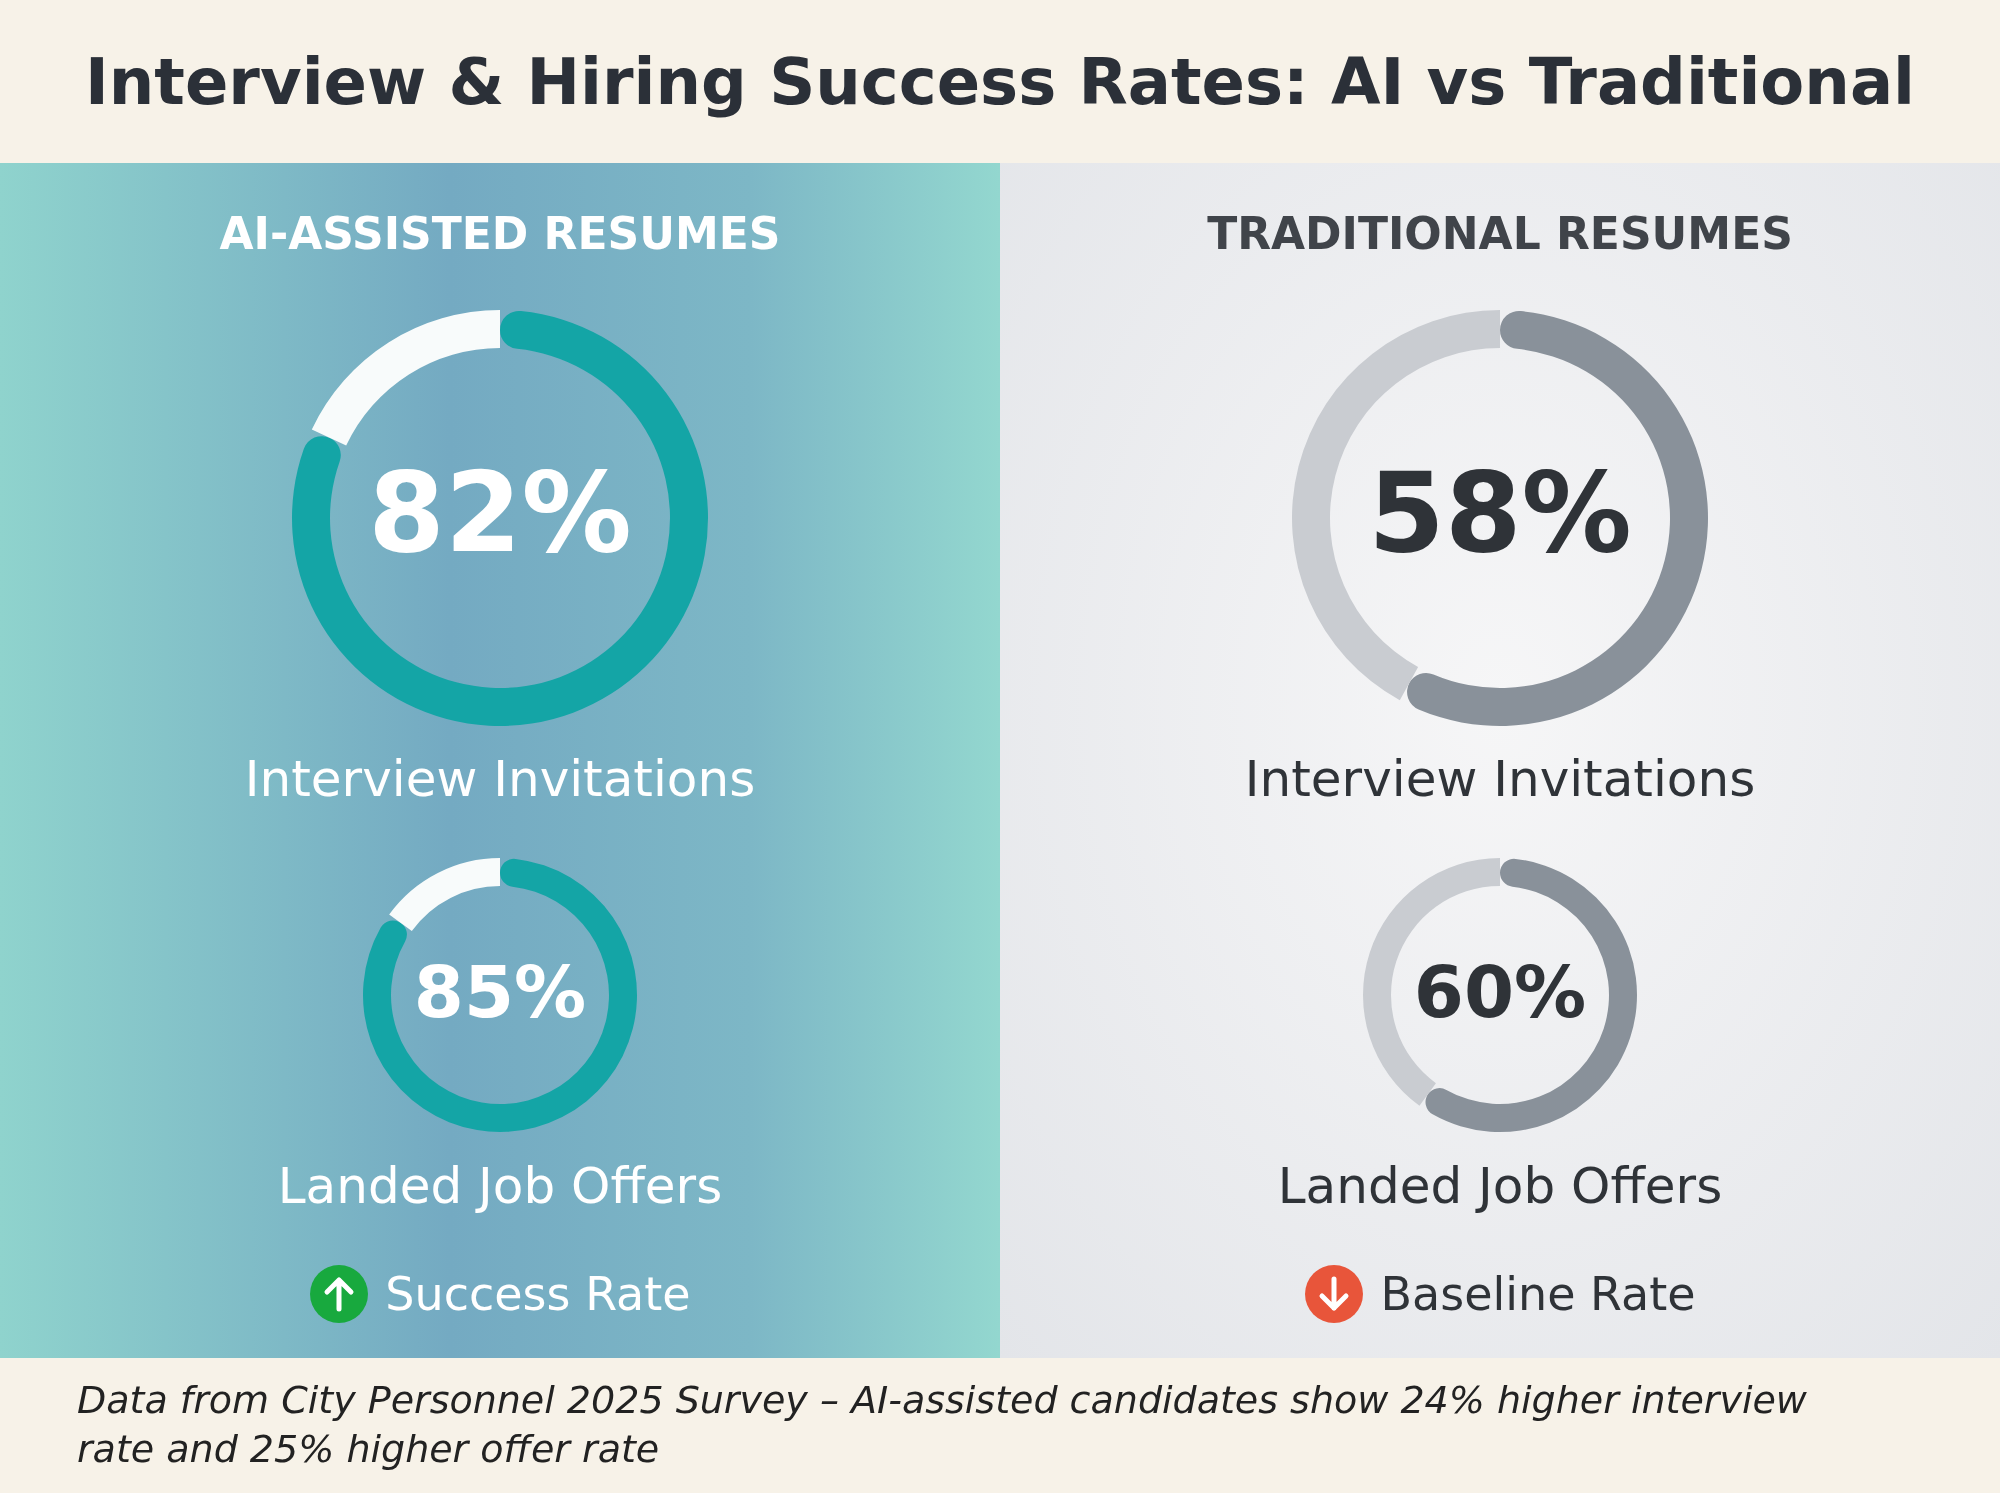  What do you see at coordinates (1000, 81) in the screenshot?
I see `text: Interview & Hiring Success Rates: AI vs Traditional` at bounding box center [1000, 81].